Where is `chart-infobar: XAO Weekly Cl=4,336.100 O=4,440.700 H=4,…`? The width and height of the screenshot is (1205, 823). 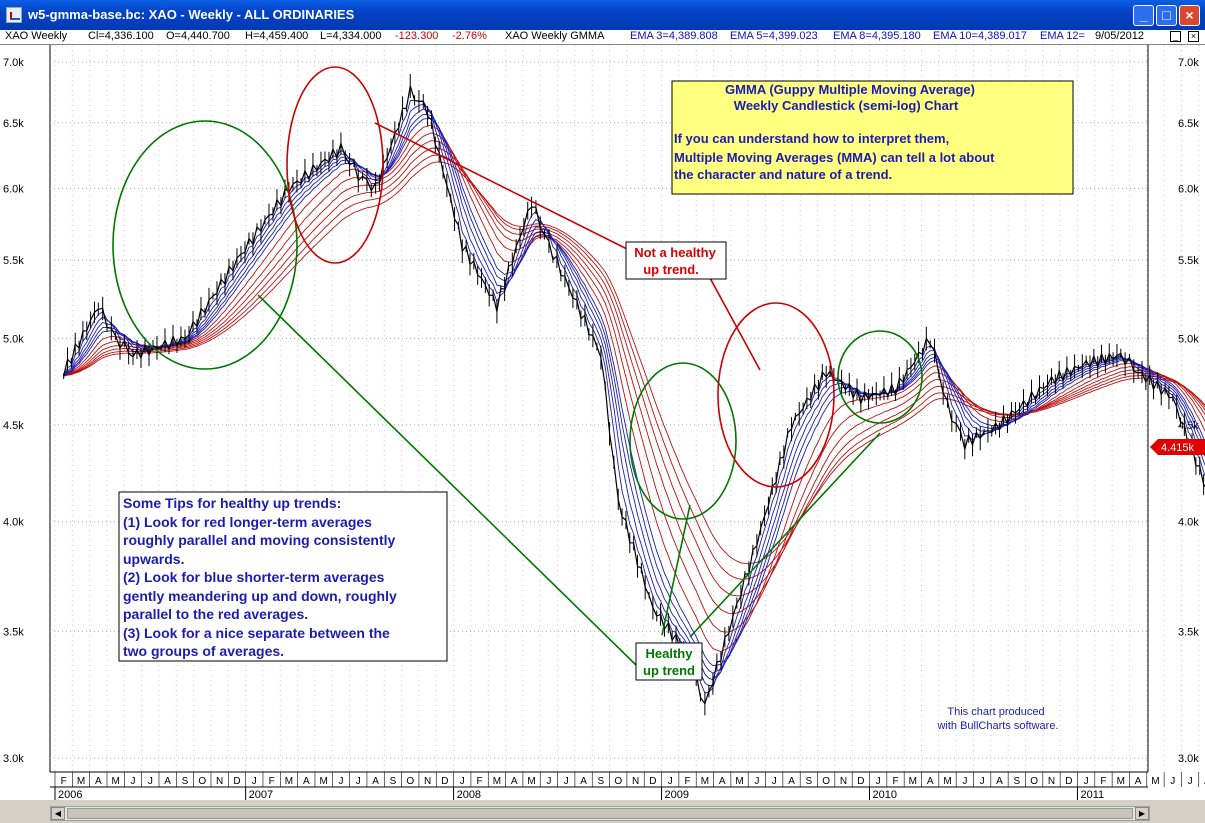
chart-infobar: XAO Weekly Cl=4,336.100 O=4,440.700 H=4,… is located at coordinates (602, 37).